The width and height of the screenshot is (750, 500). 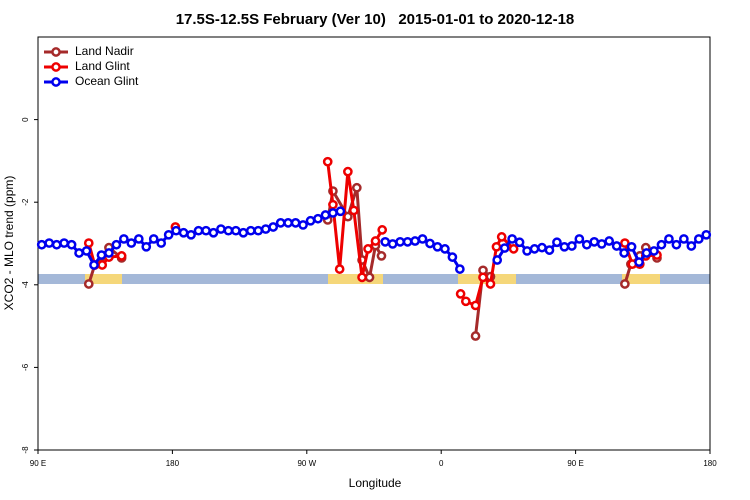 What do you see at coordinates (9, 243) in the screenshot?
I see `y-axis-label: XCO2 - MLO trend (ppm)` at bounding box center [9, 243].